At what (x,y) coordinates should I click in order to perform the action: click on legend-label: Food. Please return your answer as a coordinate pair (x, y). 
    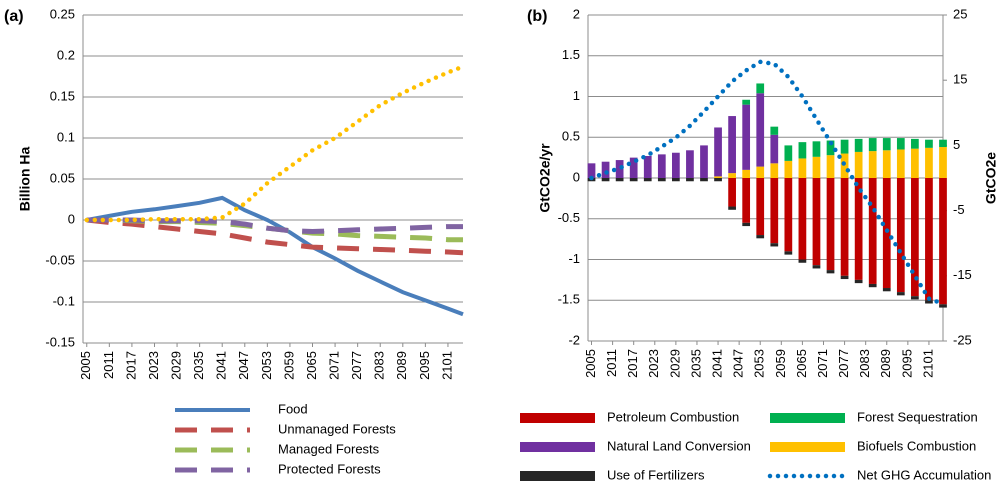
    Looking at the image, I should click on (293, 408).